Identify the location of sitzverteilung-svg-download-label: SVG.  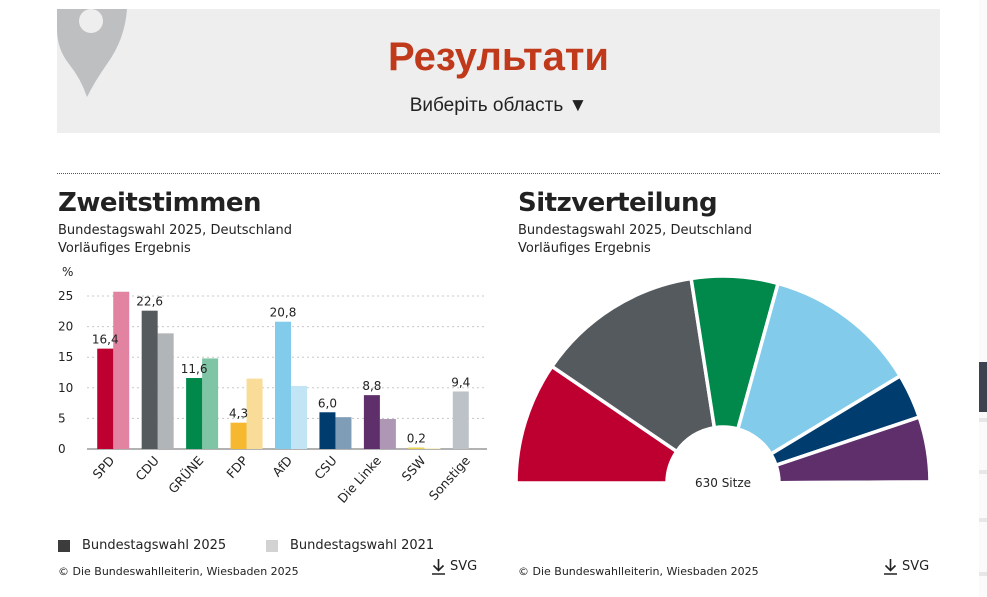
(916, 566).